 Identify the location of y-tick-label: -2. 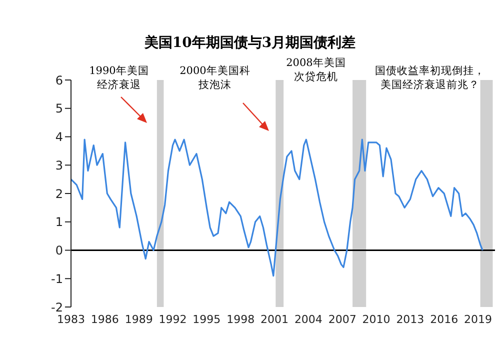
(57, 307).